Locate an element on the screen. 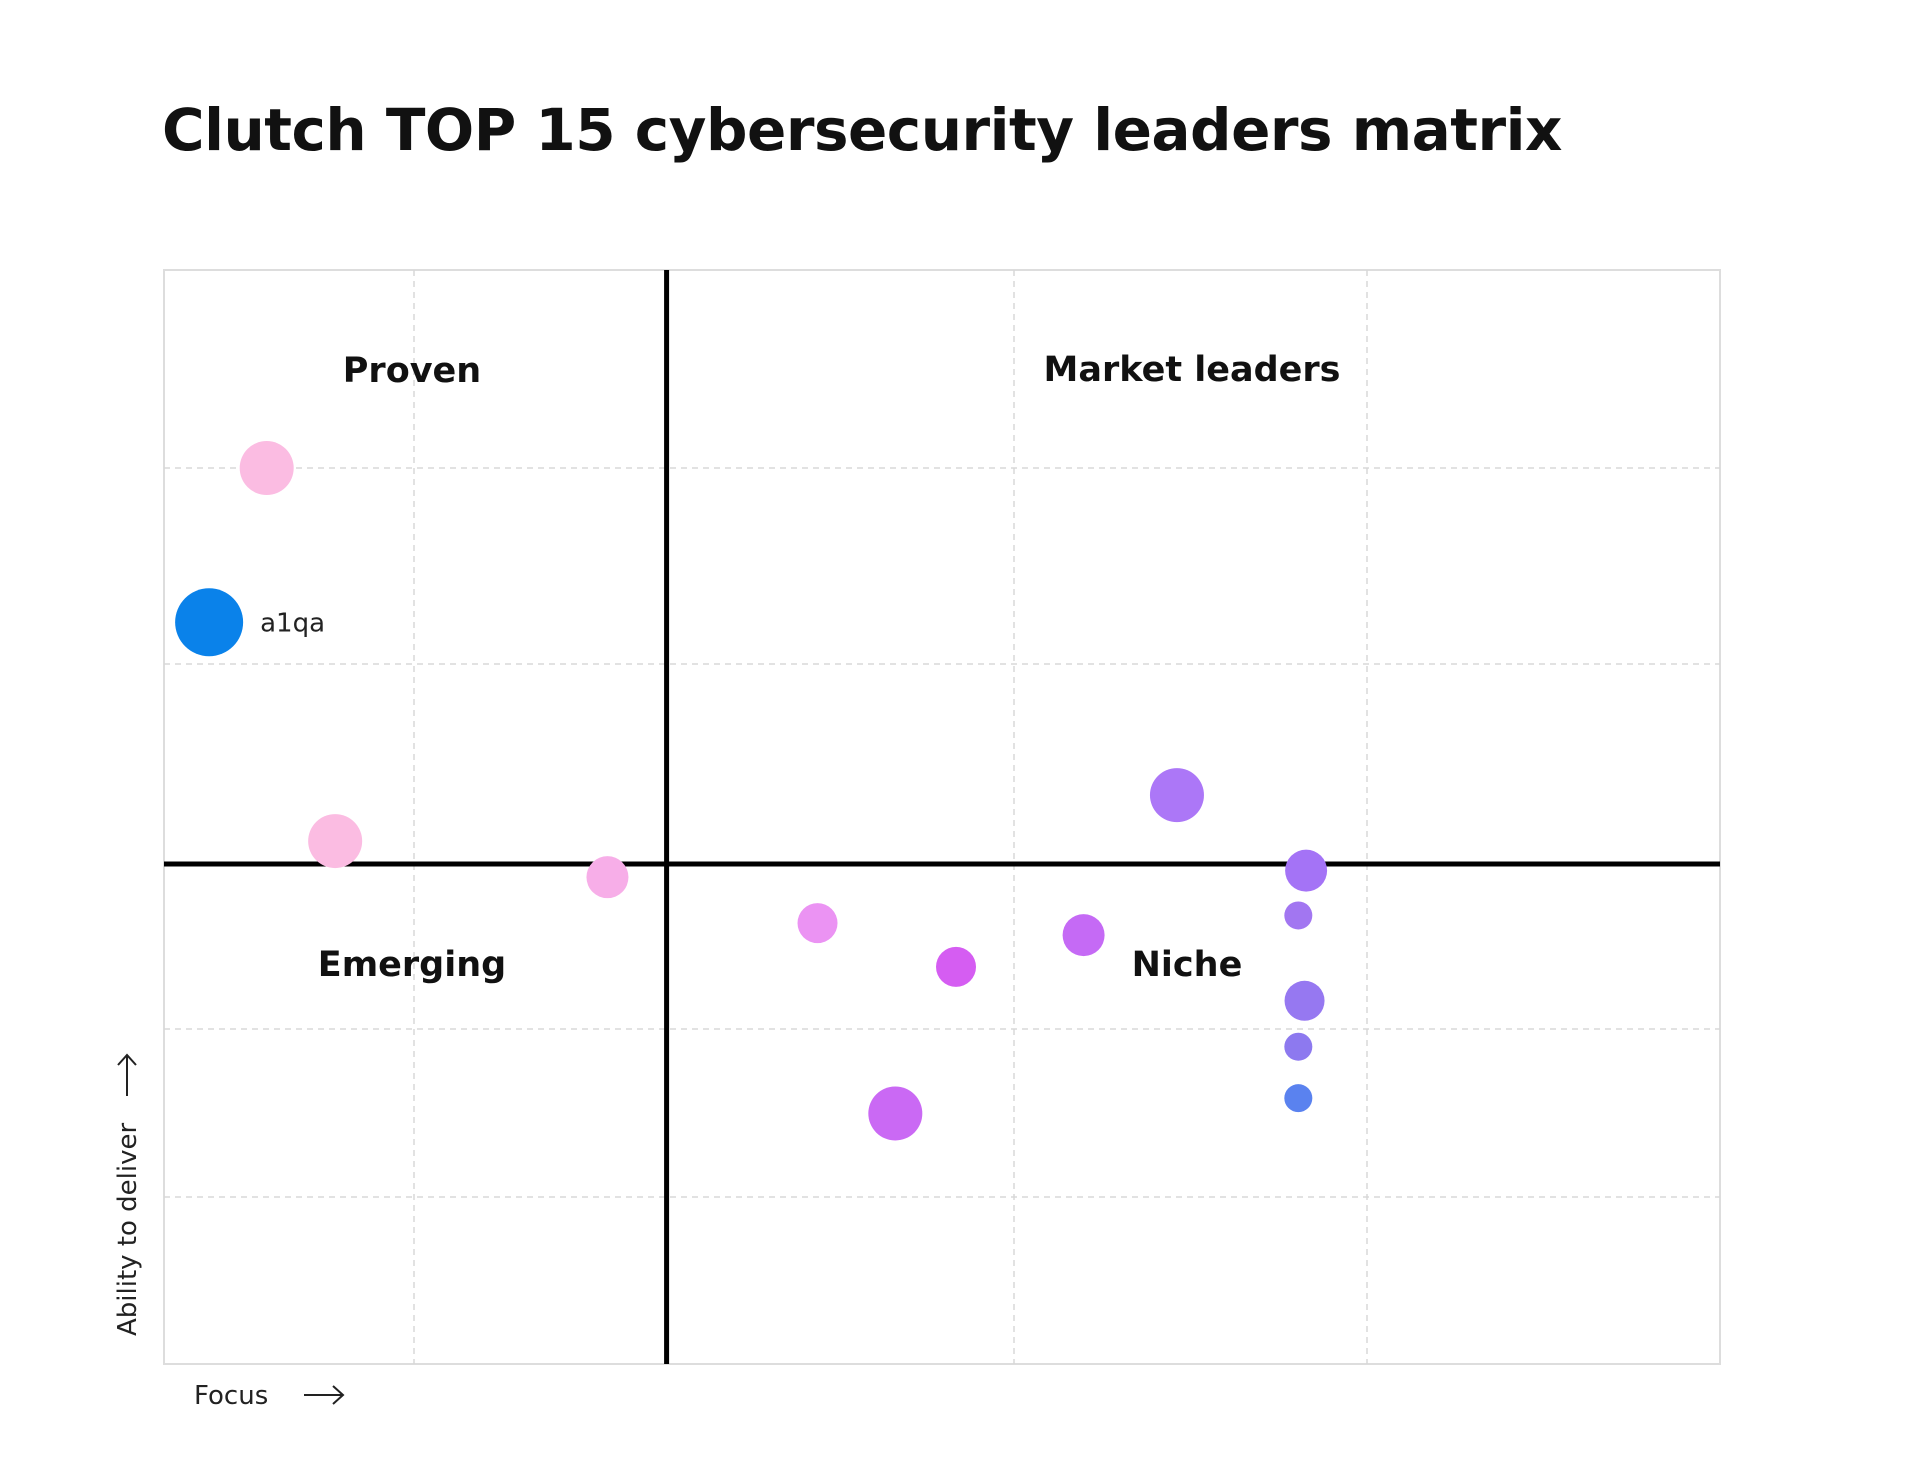 This screenshot has height=1470, width=1920. data-point-label: a1qa is located at coordinates (292, 623).